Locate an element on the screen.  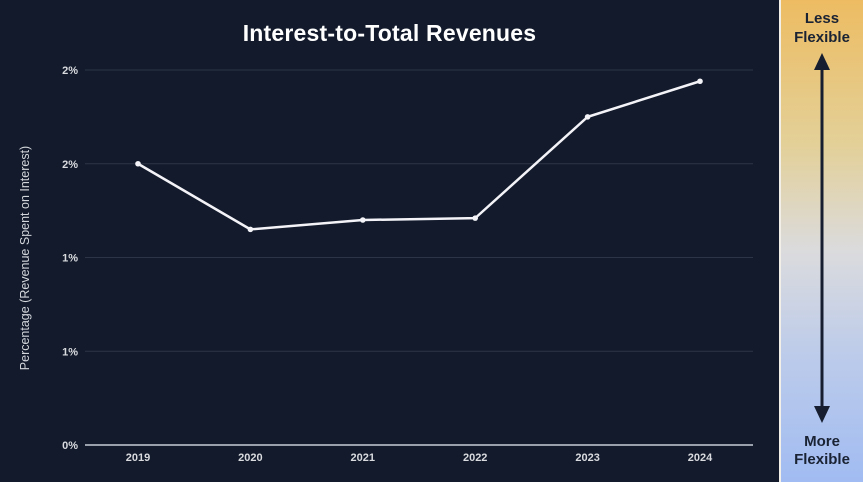
x-tick-label: 2019 is located at coordinates (138, 458).